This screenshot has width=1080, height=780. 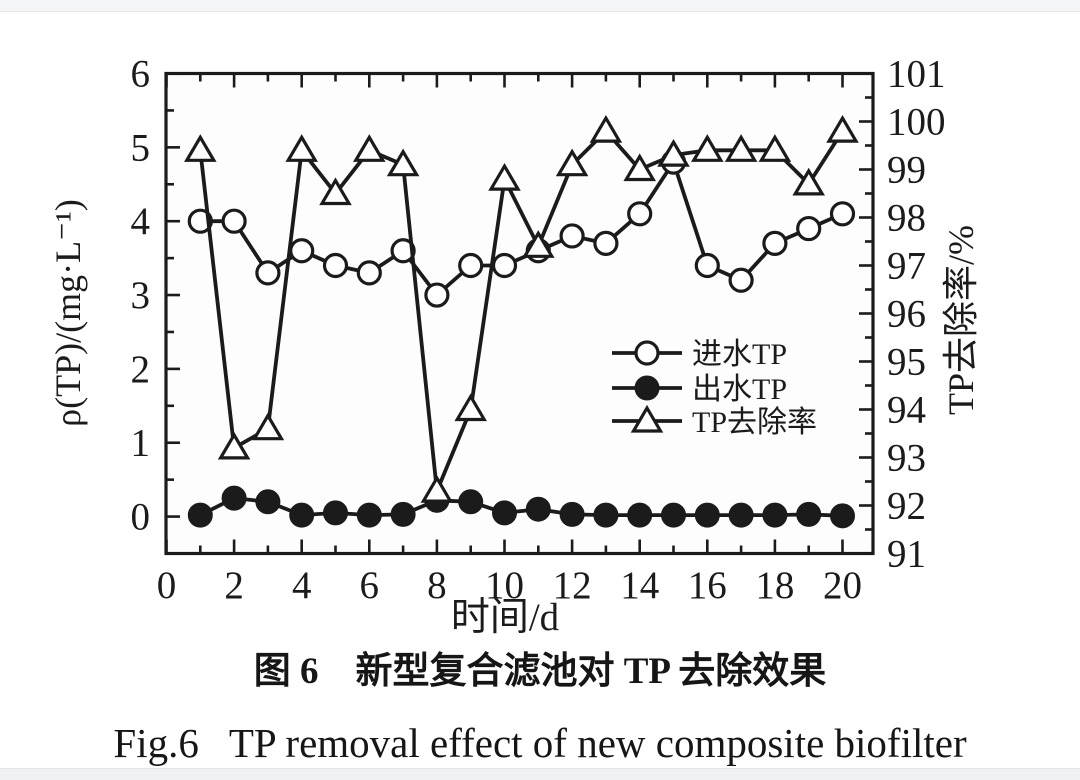 I want to click on left-tick-label: 0, so click(x=141, y=517).